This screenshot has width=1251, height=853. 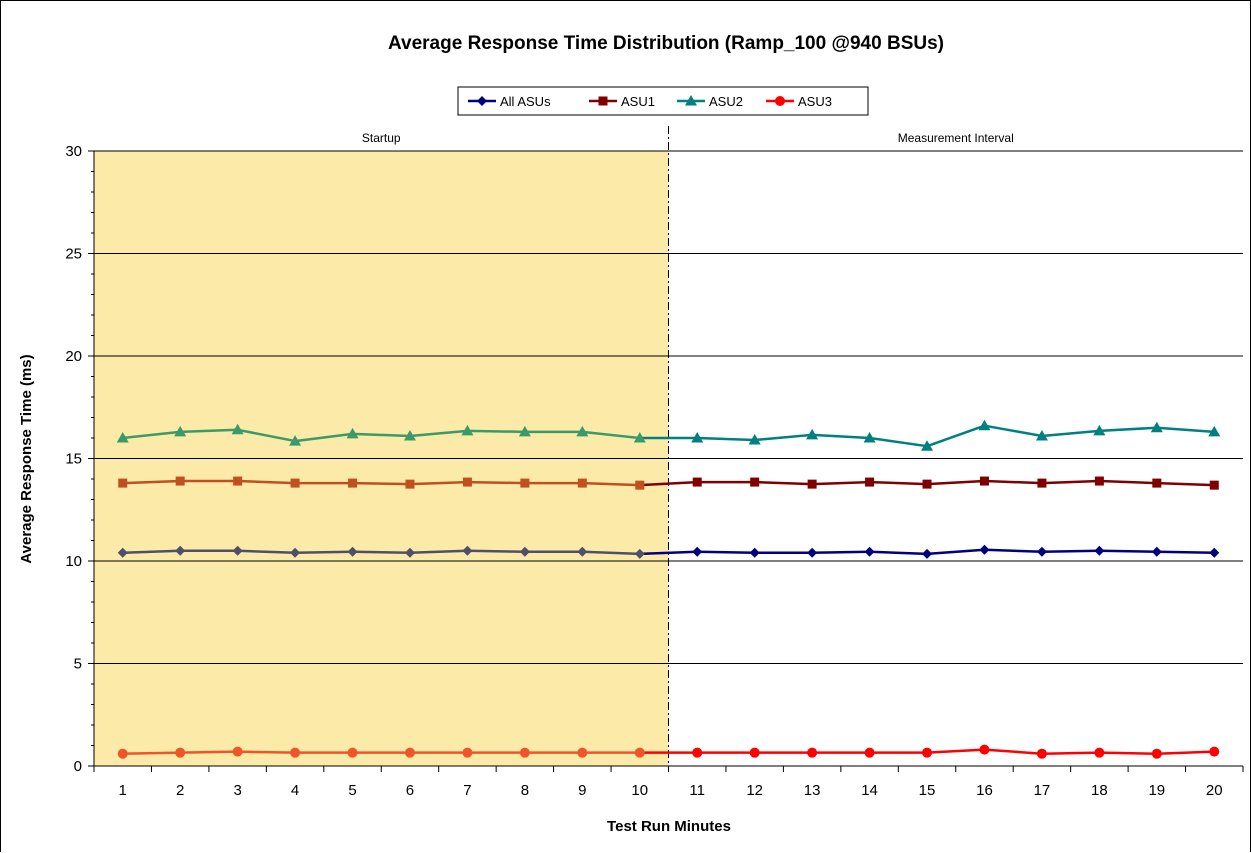 What do you see at coordinates (668, 551) in the screenshot?
I see `series-all-asus` at bounding box center [668, 551].